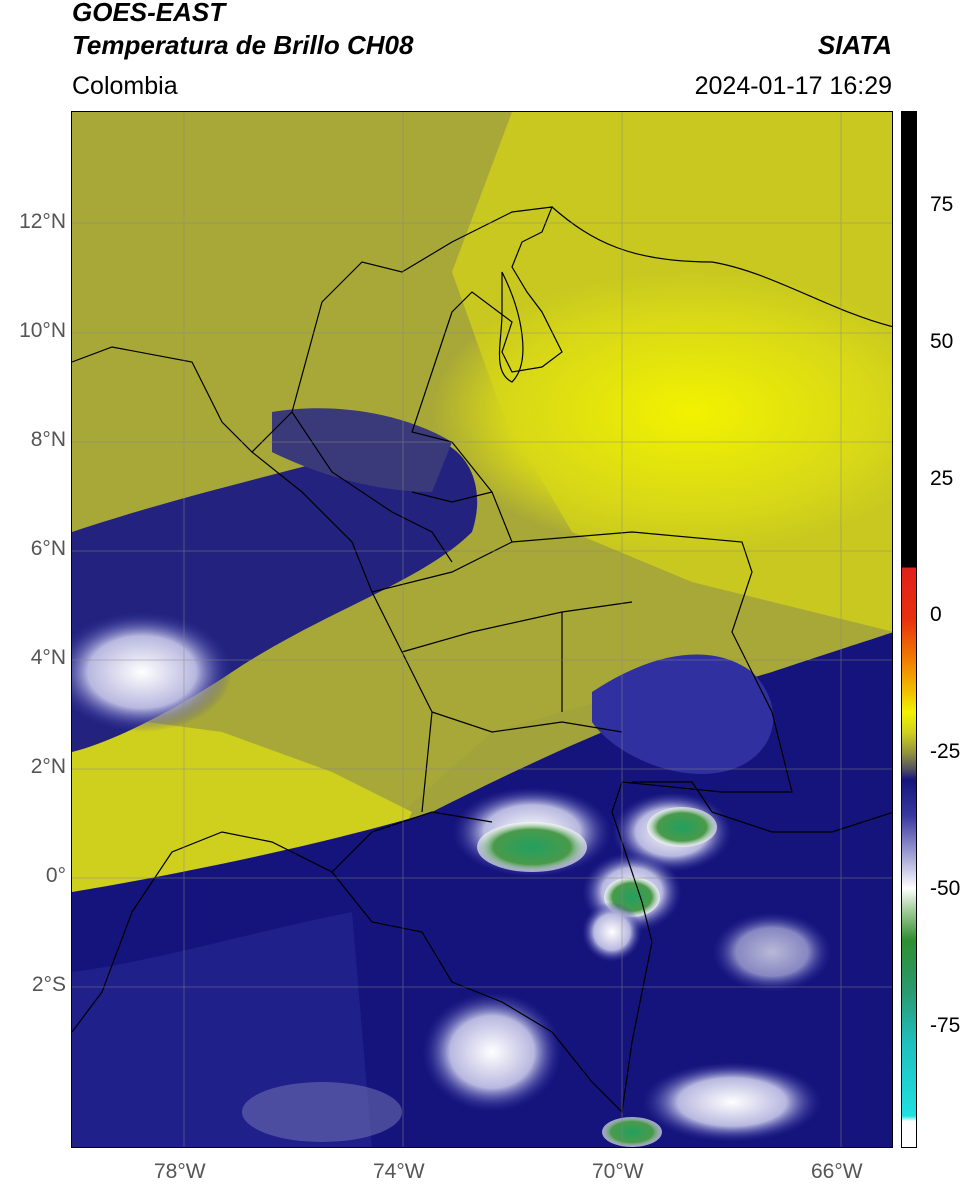 The width and height of the screenshot is (966, 1190). Describe the element at coordinates (793, 86) in the screenshot. I see `datetime-label: 2024-01-17 16:29` at that location.